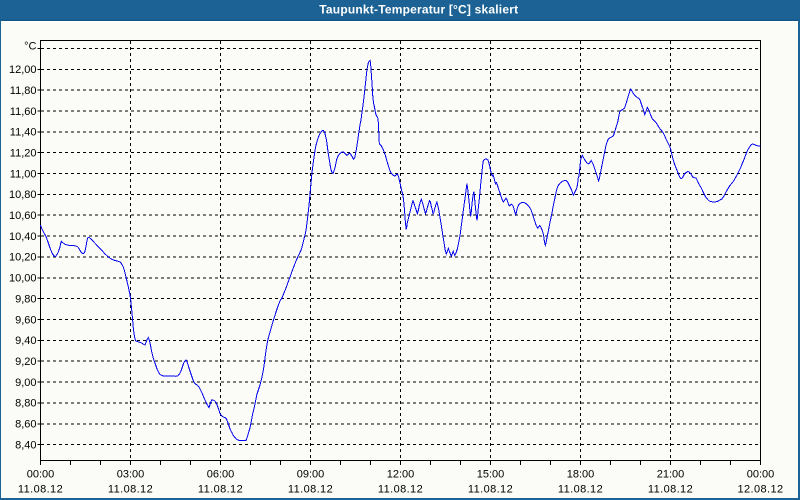 This screenshot has width=800, height=500. Describe the element at coordinates (311, 475) in the screenshot. I see `svg-text: 09:00` at that location.